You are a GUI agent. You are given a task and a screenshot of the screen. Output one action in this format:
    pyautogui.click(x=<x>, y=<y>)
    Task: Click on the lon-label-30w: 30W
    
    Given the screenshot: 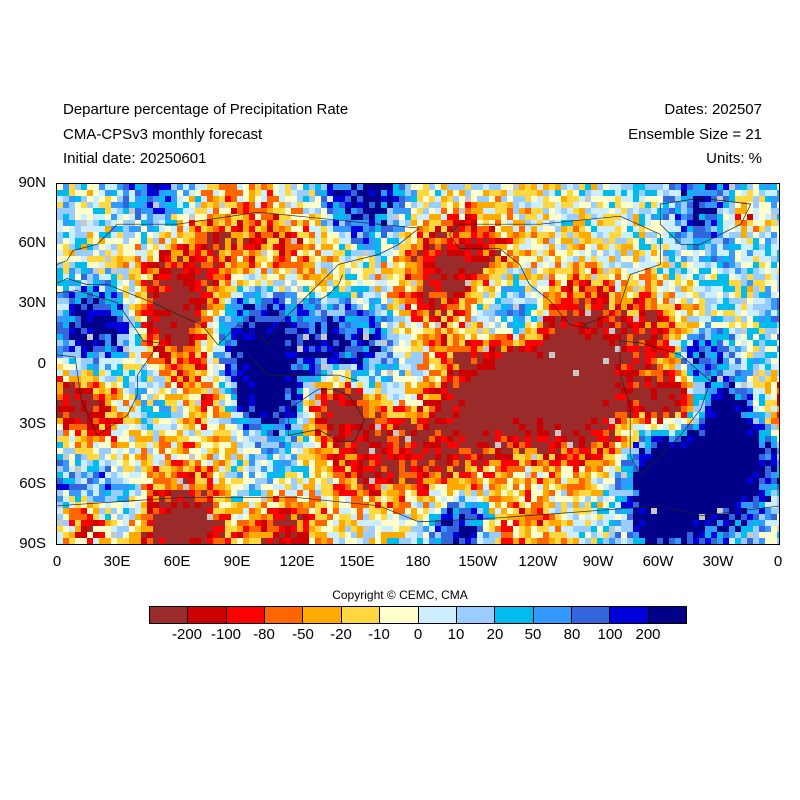 What is the action you would take?
    pyautogui.click(x=718, y=561)
    